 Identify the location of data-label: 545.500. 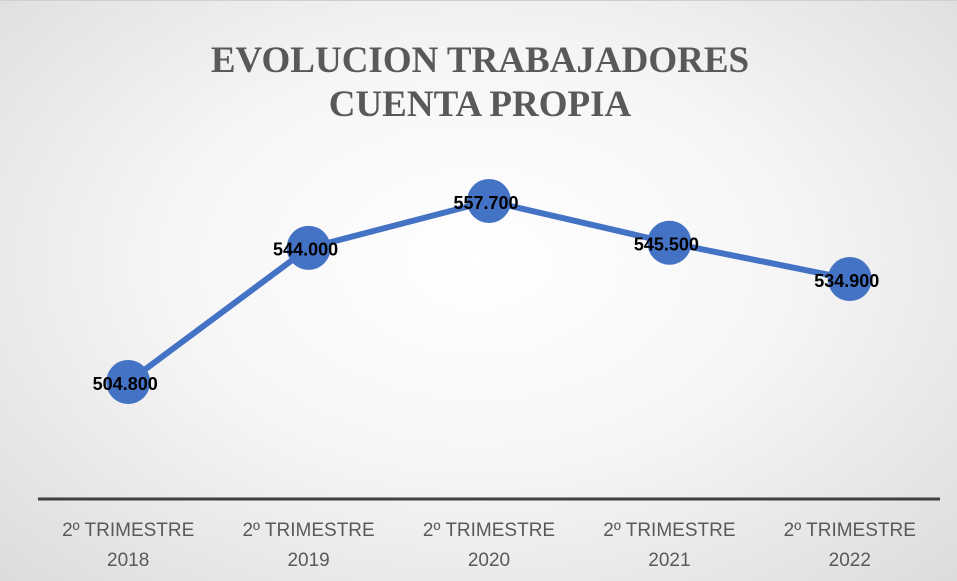
(666, 244).